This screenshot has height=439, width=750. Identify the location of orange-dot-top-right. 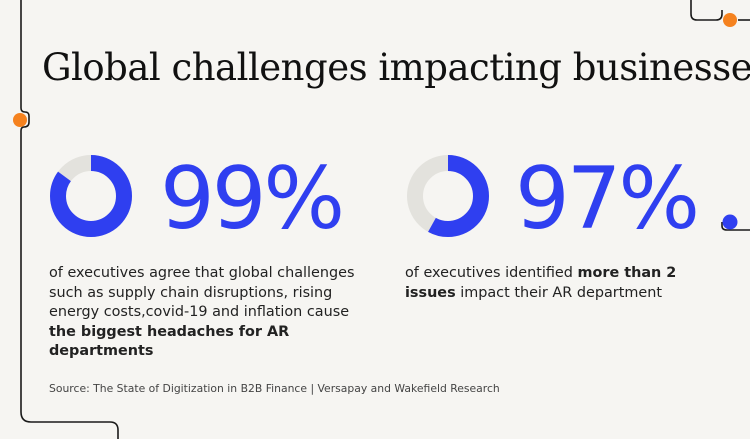
(730, 20).